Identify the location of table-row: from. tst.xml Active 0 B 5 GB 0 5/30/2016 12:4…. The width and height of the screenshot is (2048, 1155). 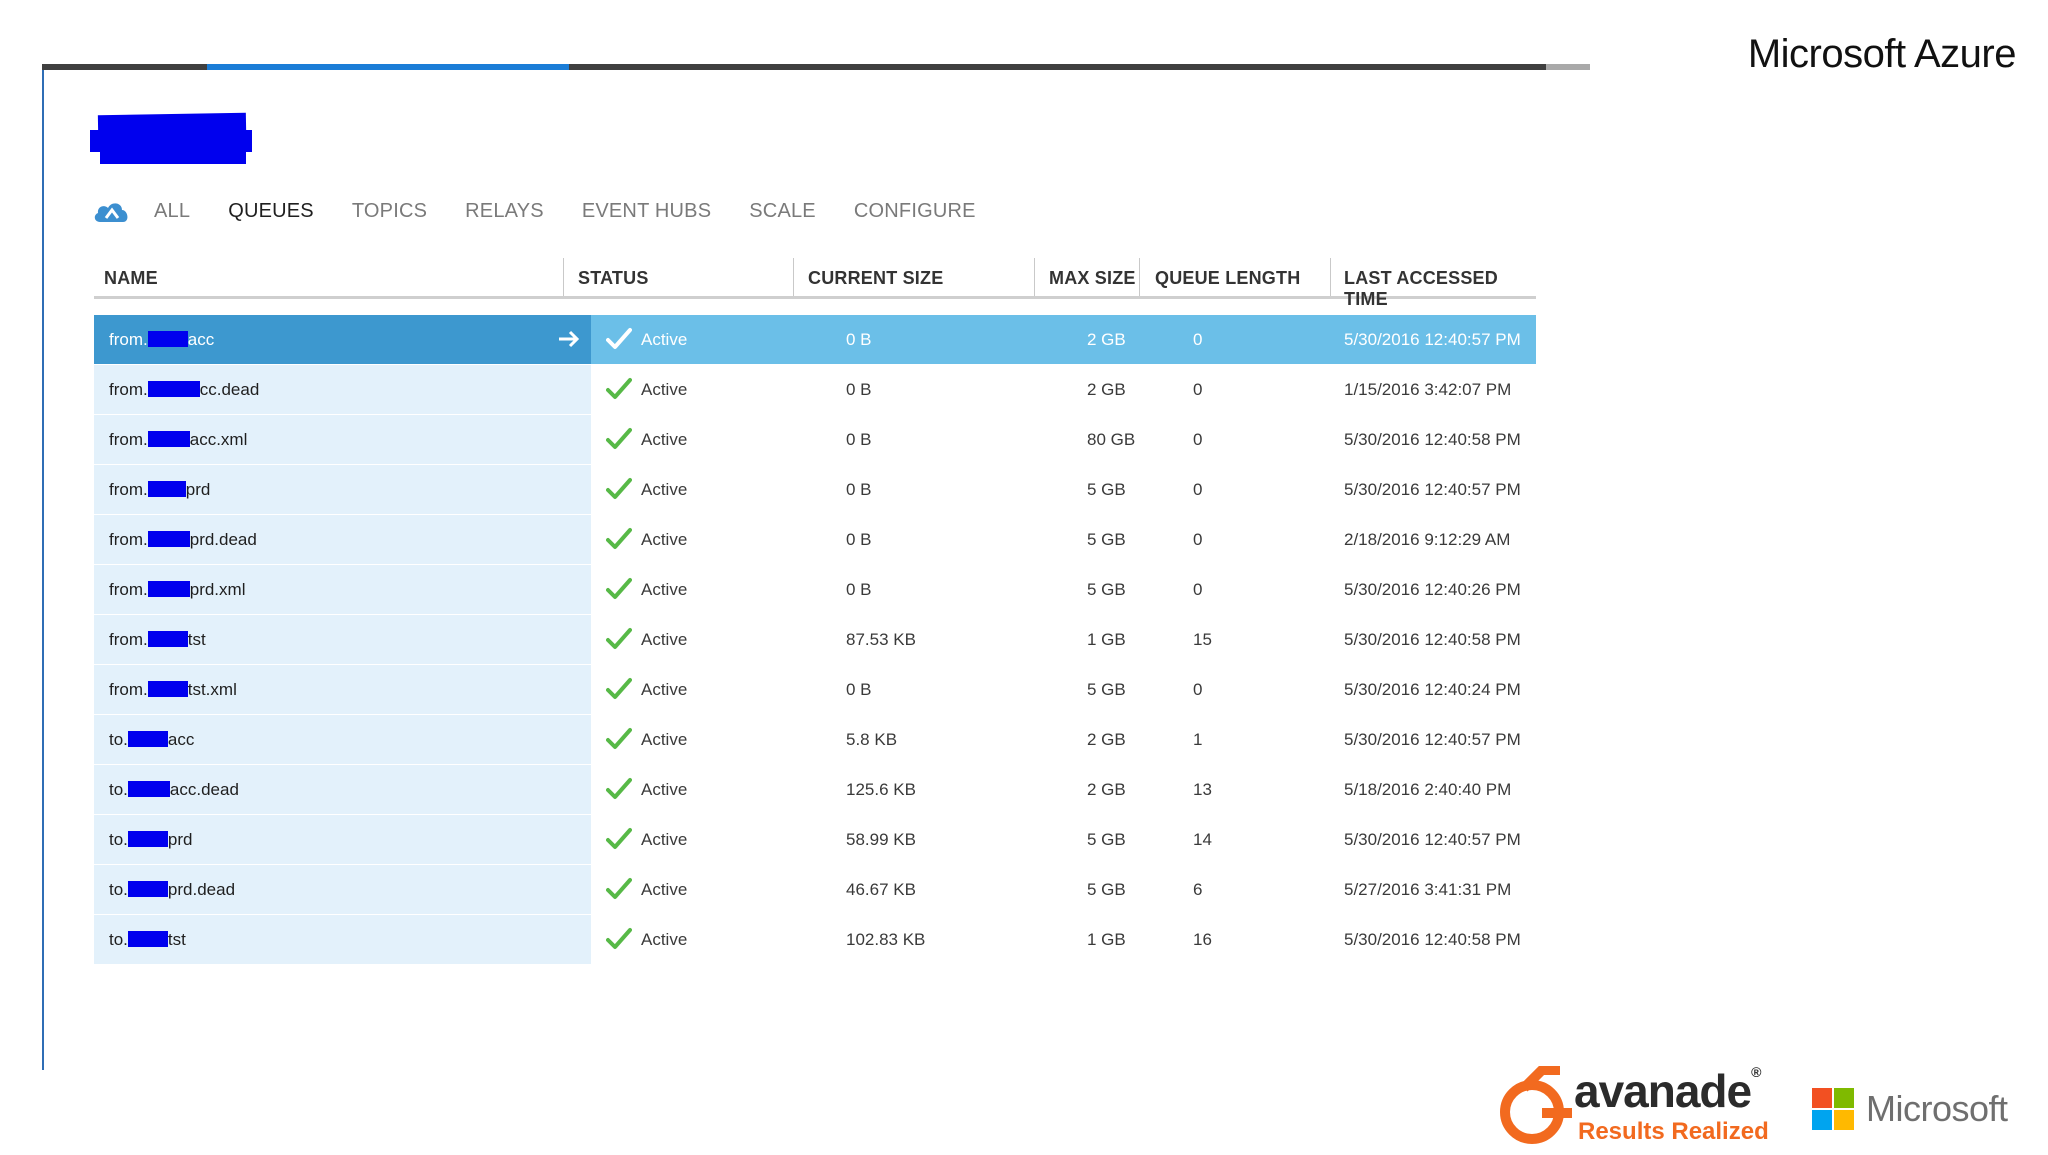
(815, 690).